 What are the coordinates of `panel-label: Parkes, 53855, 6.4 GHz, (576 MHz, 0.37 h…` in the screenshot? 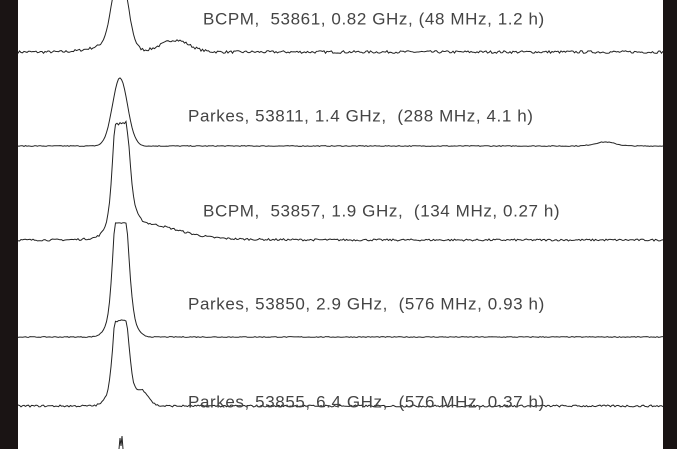 It's located at (366, 401).